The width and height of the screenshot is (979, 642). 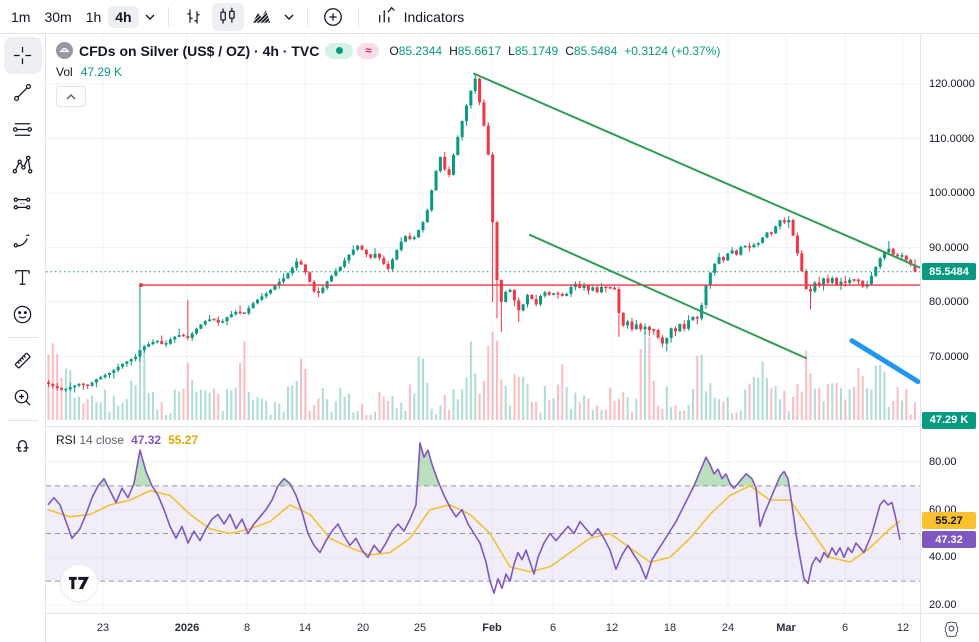 What do you see at coordinates (512, 426) in the screenshot?
I see `pane-divider` at bounding box center [512, 426].